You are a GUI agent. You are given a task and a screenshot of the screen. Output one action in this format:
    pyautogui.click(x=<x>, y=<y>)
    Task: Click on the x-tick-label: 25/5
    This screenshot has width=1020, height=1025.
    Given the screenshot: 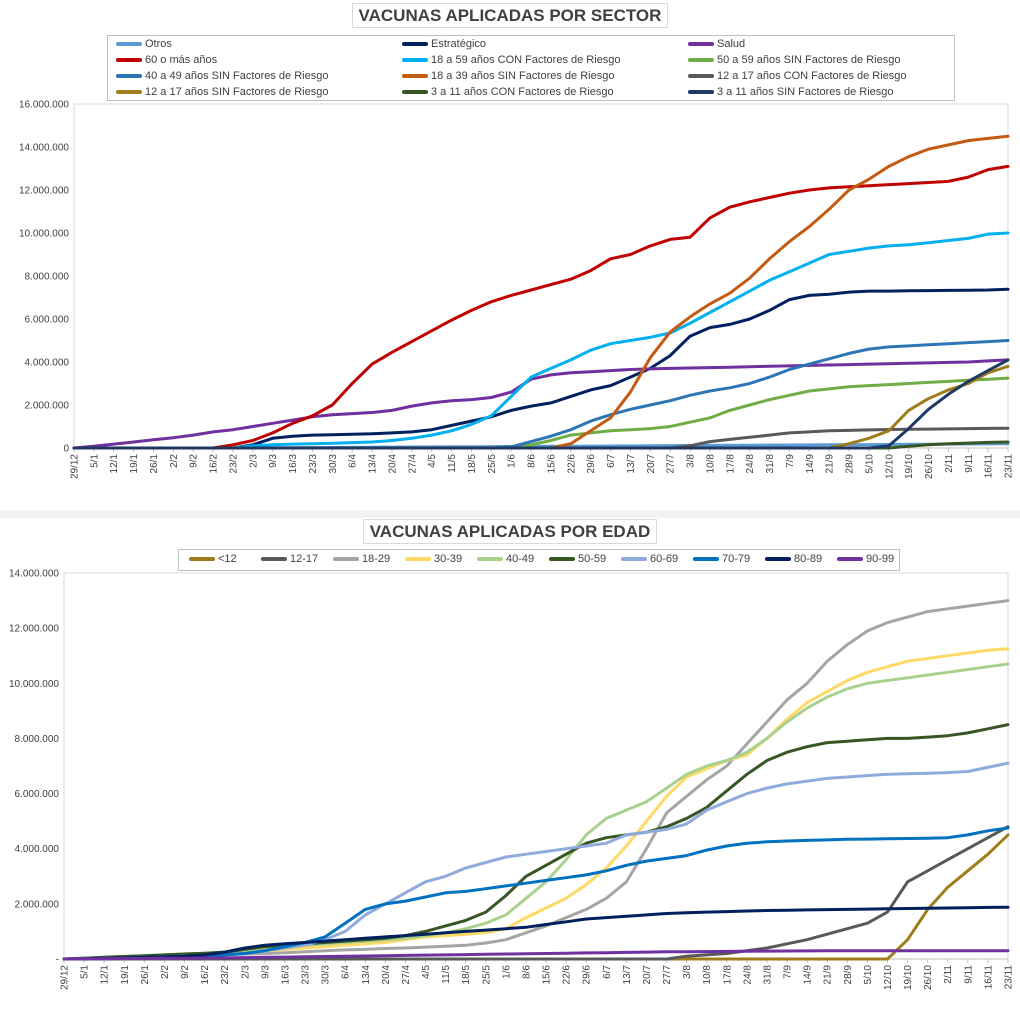 What is the action you would take?
    pyautogui.click(x=486, y=975)
    